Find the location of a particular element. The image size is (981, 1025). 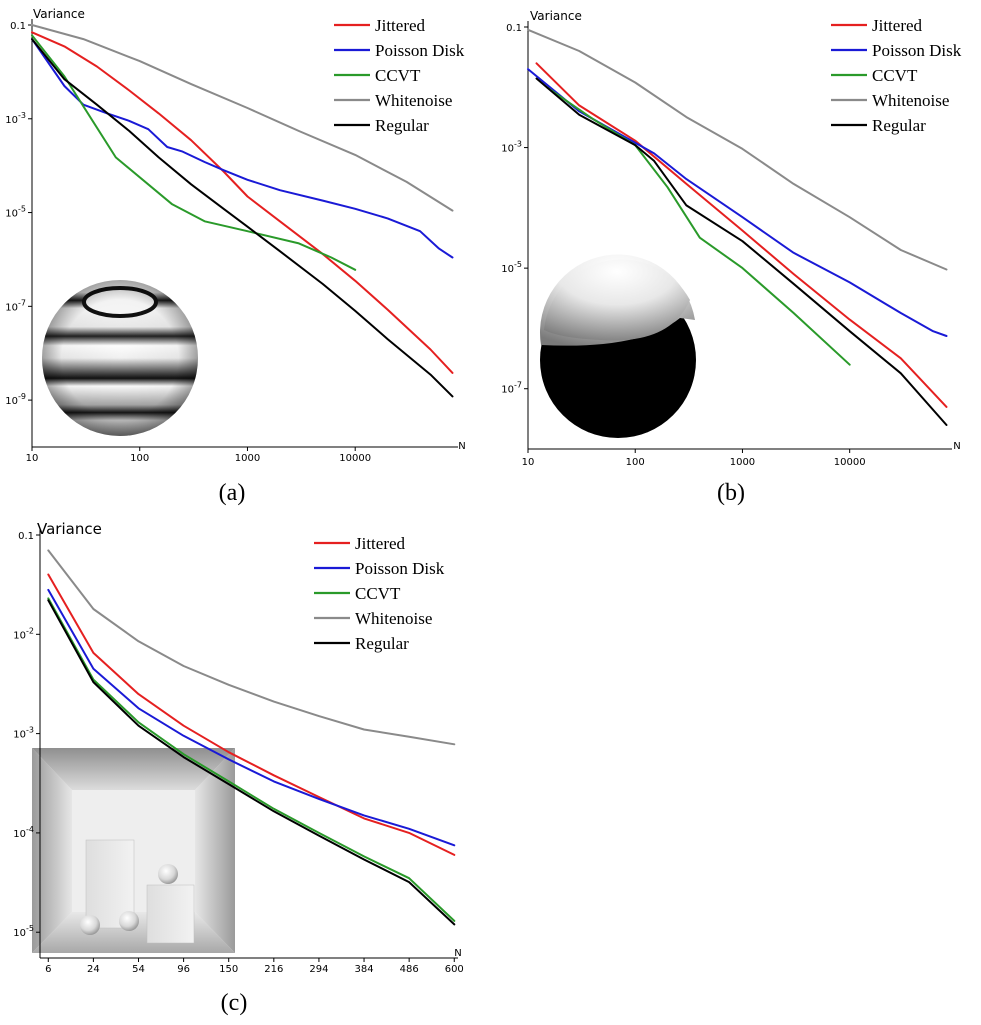

x-tick-label: 24 is located at coordinates (93, 969).